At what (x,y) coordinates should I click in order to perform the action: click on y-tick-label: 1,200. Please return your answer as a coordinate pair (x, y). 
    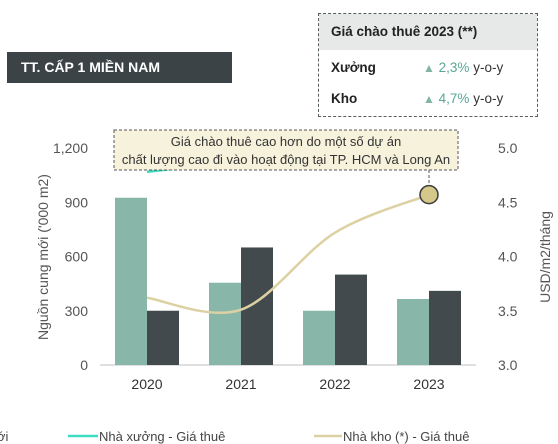
    Looking at the image, I should click on (70, 148).